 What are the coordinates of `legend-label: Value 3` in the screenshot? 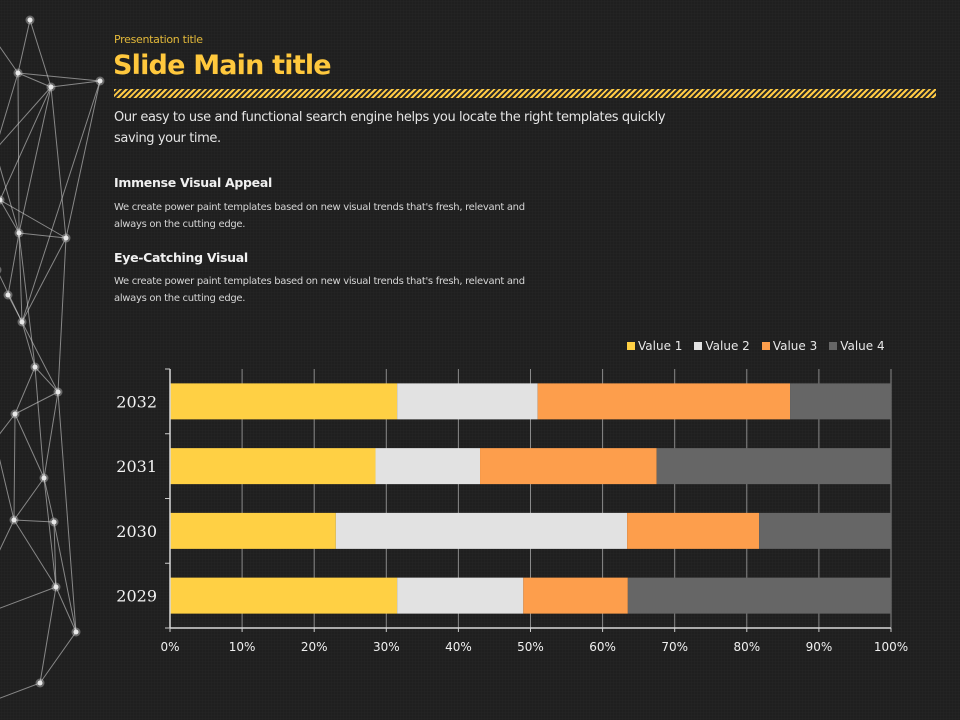 It's located at (795, 346).